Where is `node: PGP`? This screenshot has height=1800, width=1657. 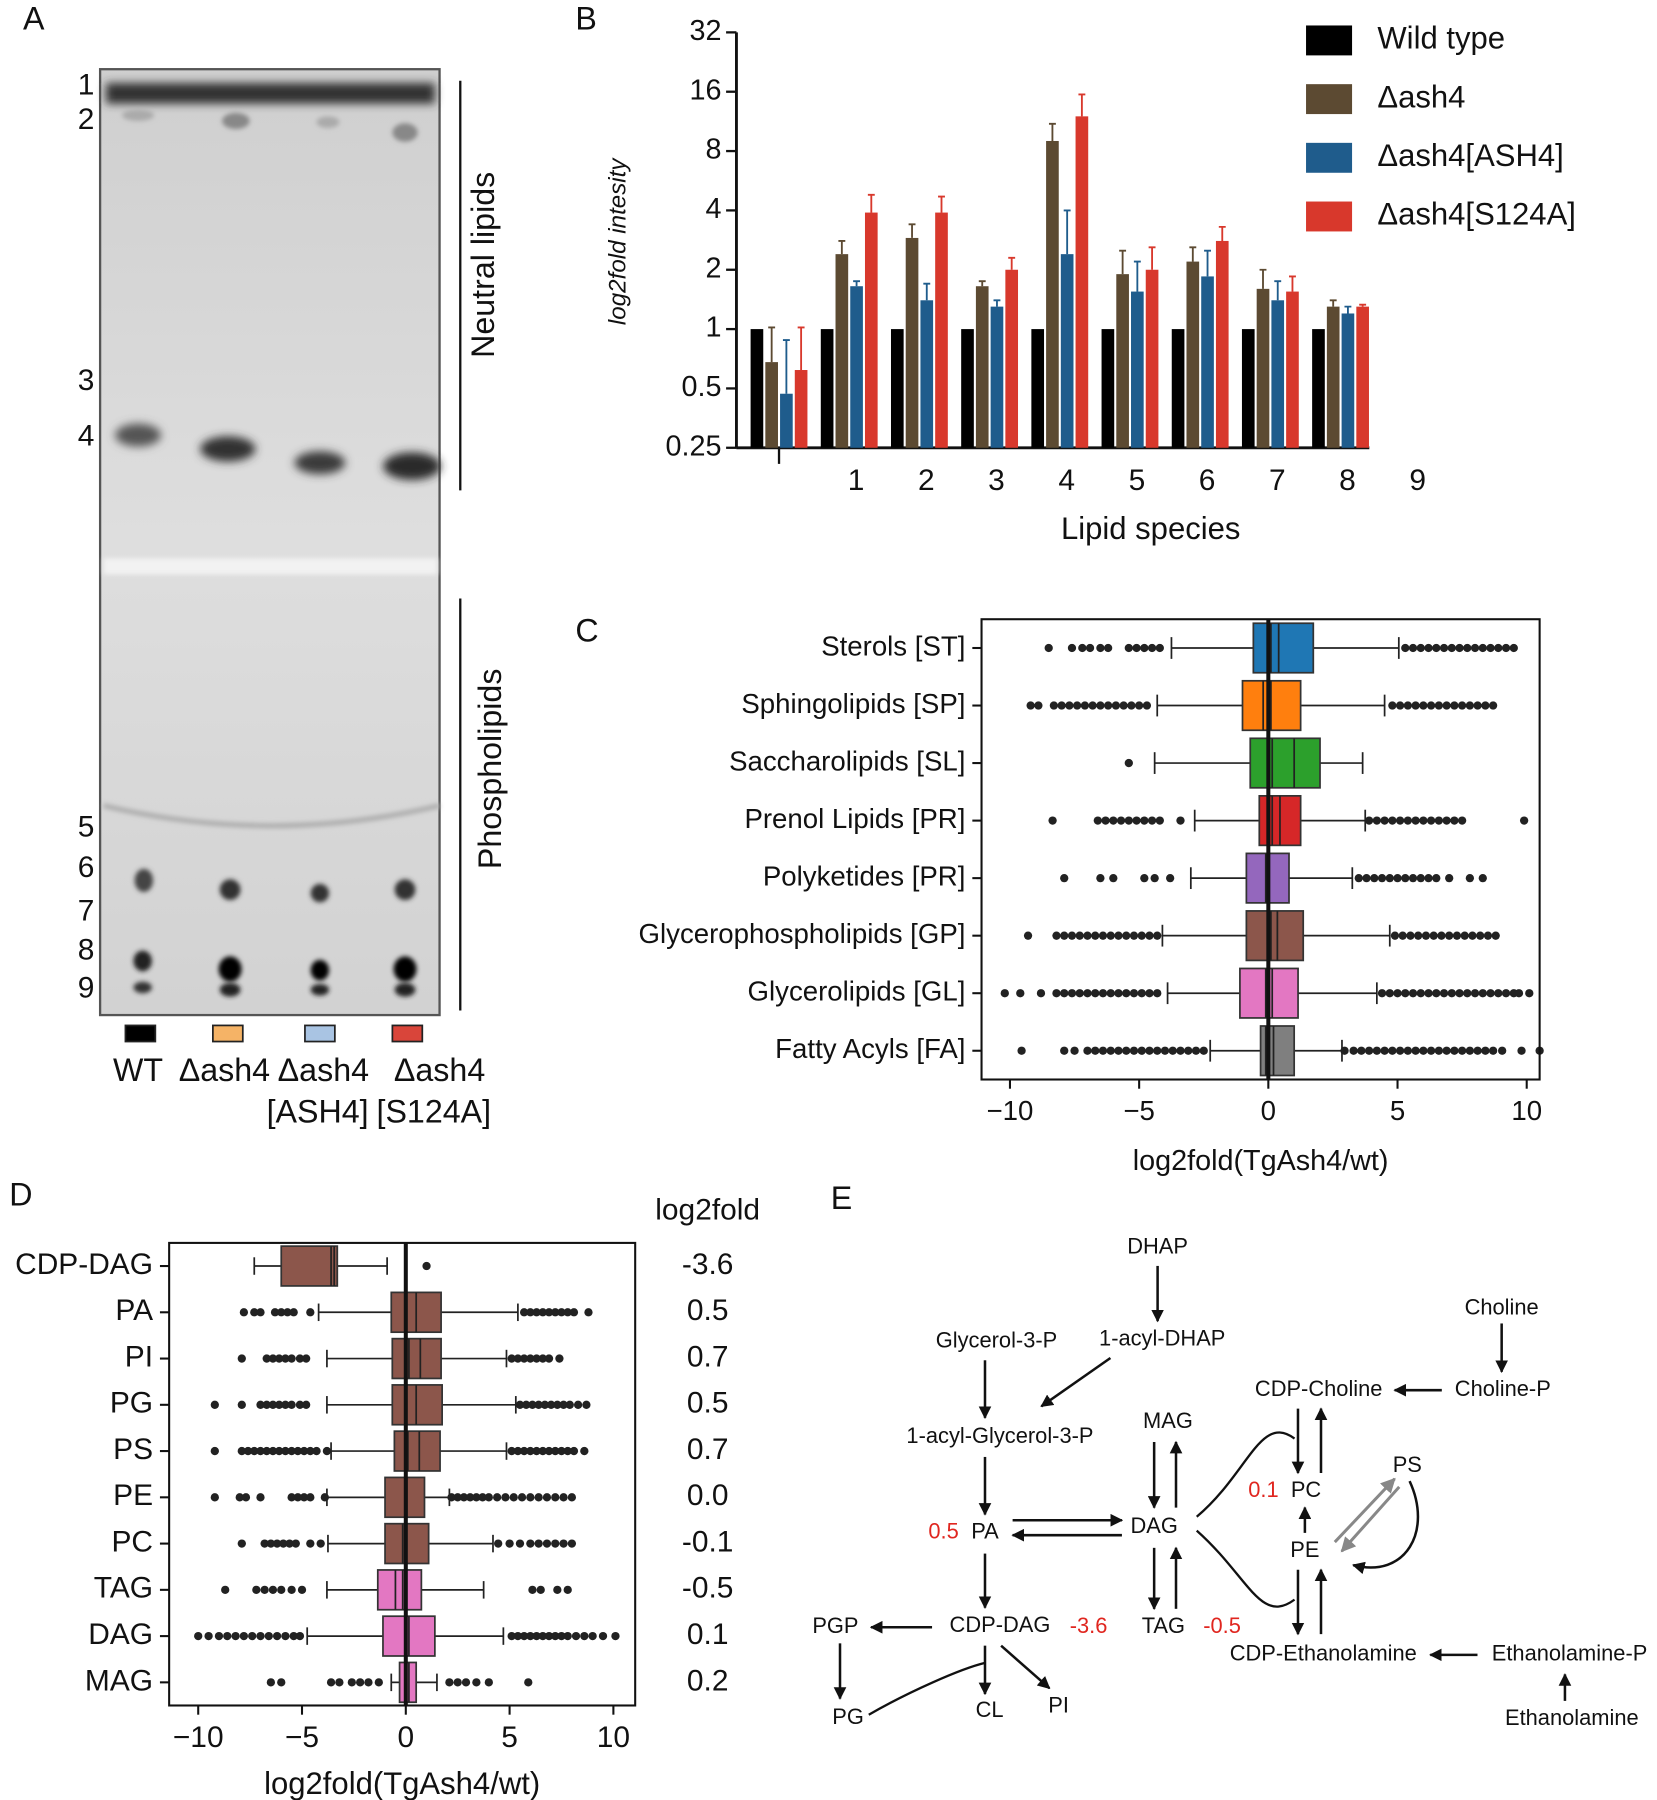 node: PGP is located at coordinates (835, 1625).